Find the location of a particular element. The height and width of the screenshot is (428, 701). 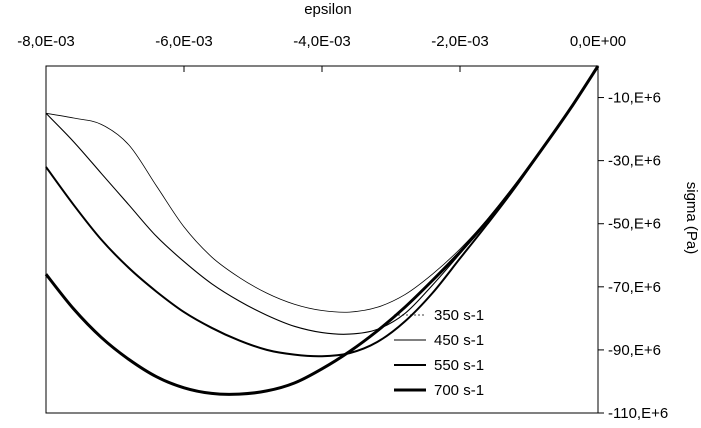

y-tick-label: -50,E+6 is located at coordinates (634, 224).